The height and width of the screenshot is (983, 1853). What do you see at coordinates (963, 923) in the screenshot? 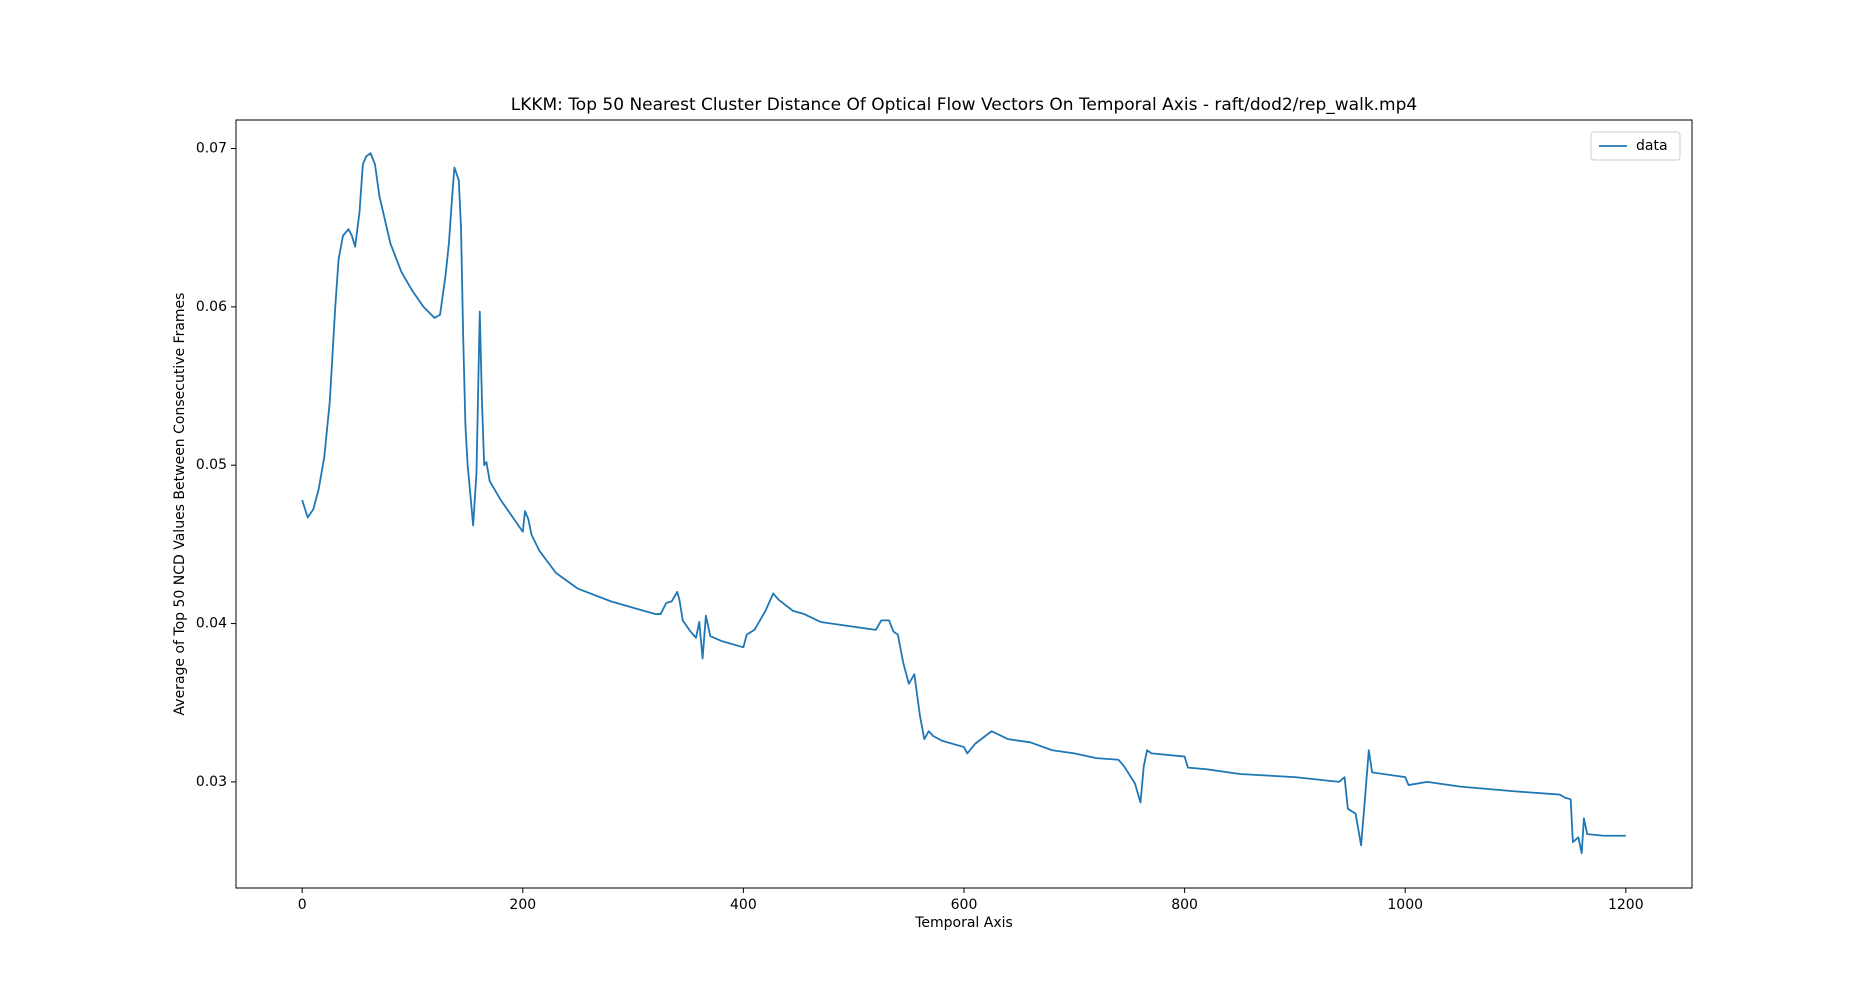
I see `x-axis-label: Temporal Axis` at bounding box center [963, 923].